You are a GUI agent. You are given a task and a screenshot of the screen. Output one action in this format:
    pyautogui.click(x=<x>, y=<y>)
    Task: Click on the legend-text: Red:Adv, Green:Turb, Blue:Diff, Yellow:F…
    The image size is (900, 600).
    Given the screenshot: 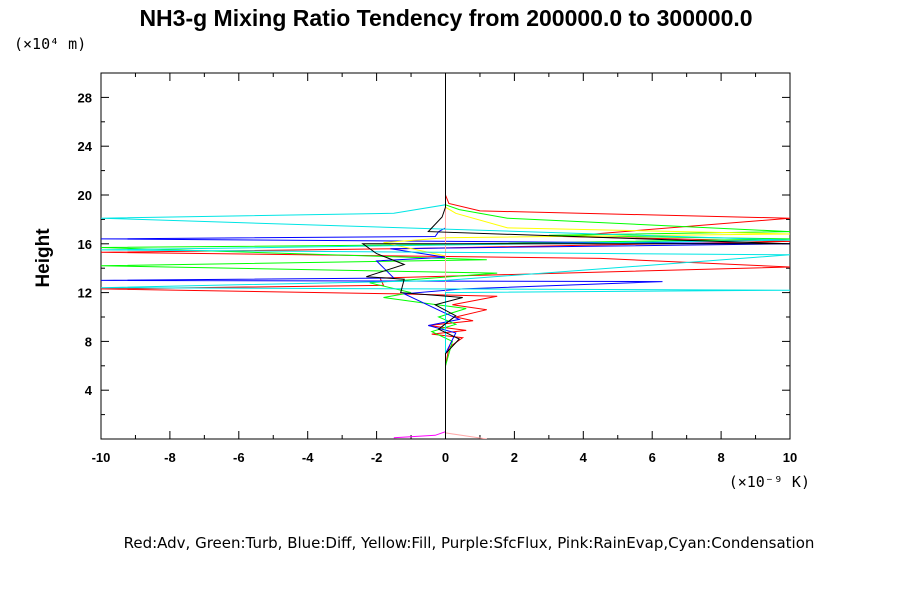 What is the action you would take?
    pyautogui.click(x=469, y=543)
    